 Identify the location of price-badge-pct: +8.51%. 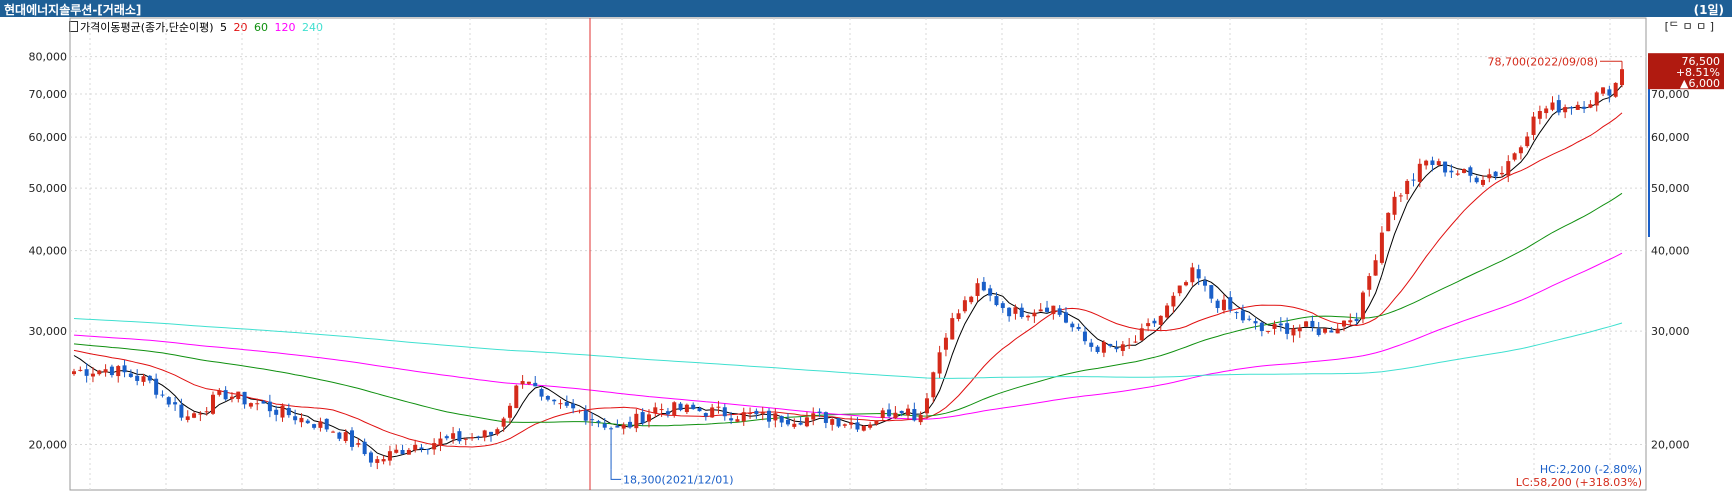
(1698, 72).